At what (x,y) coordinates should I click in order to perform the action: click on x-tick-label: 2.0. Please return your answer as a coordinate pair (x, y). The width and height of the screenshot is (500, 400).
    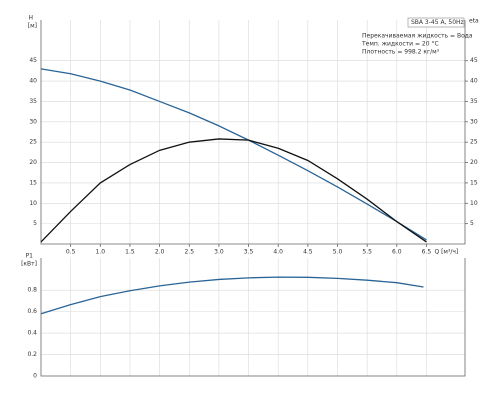
    Looking at the image, I should click on (160, 252).